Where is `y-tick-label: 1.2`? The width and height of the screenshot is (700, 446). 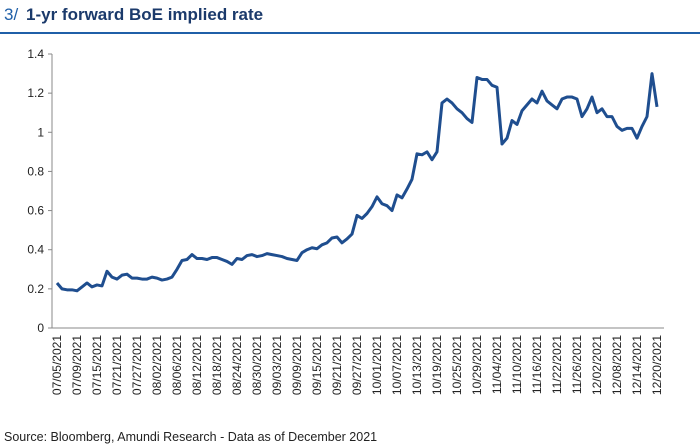
y-tick-label: 1.2 is located at coordinates (35, 93).